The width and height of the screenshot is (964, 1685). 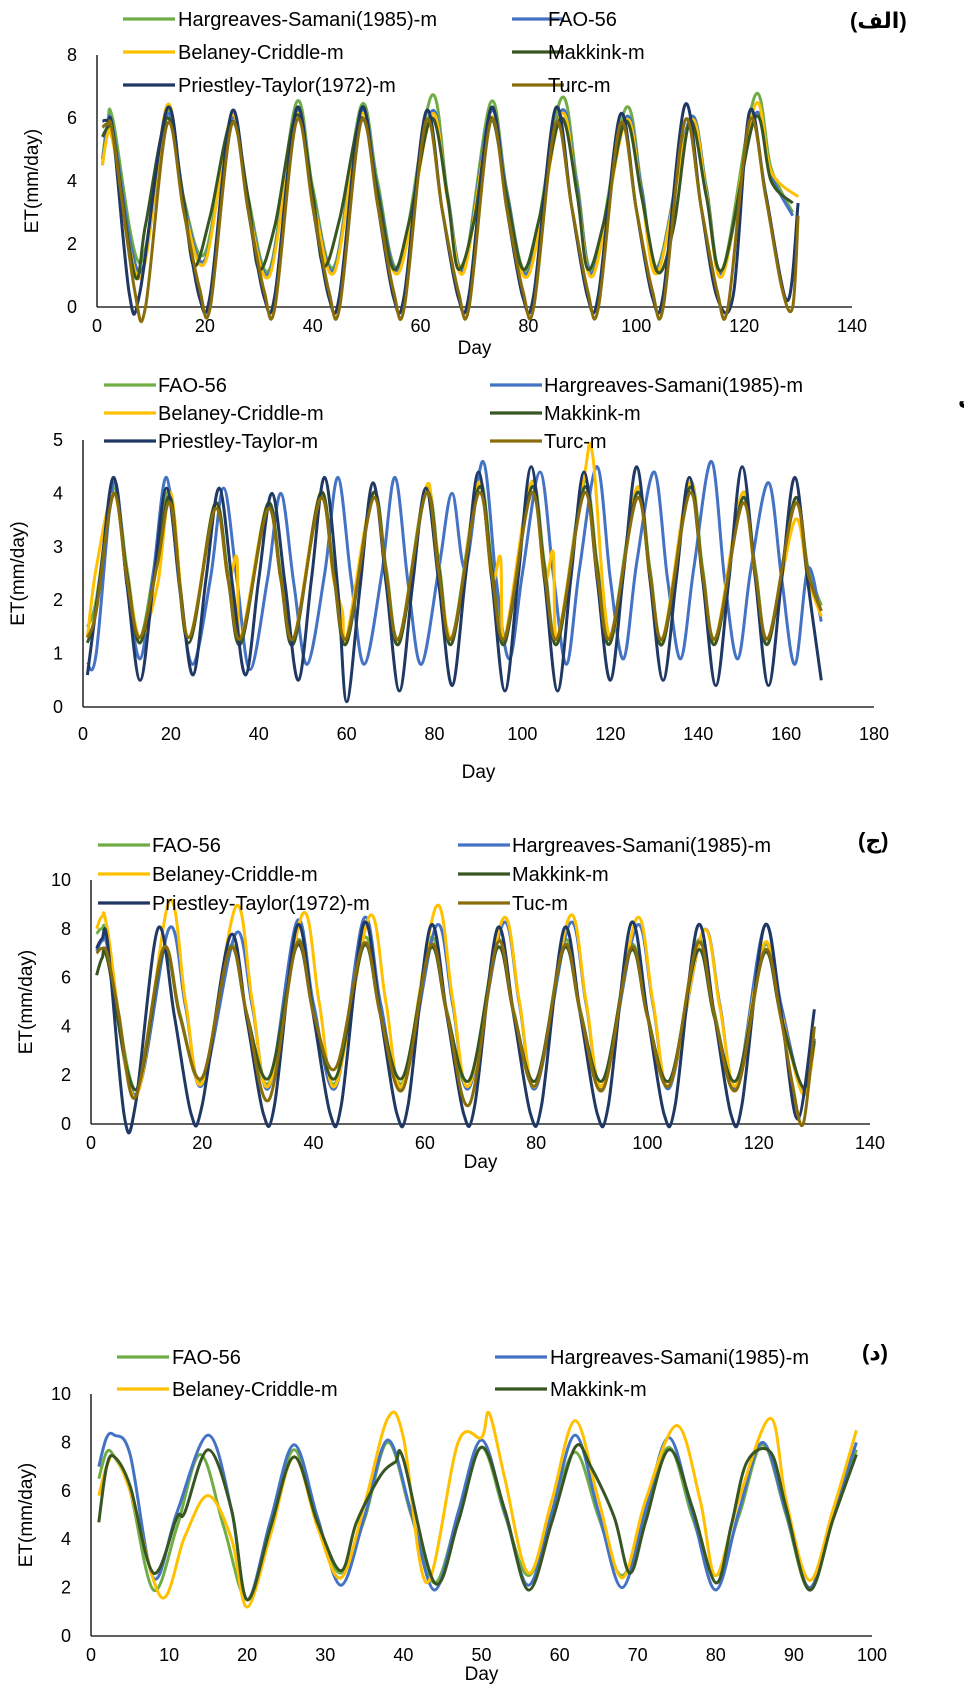 What do you see at coordinates (325, 1655) in the screenshot?
I see `x-tick-label: 30` at bounding box center [325, 1655].